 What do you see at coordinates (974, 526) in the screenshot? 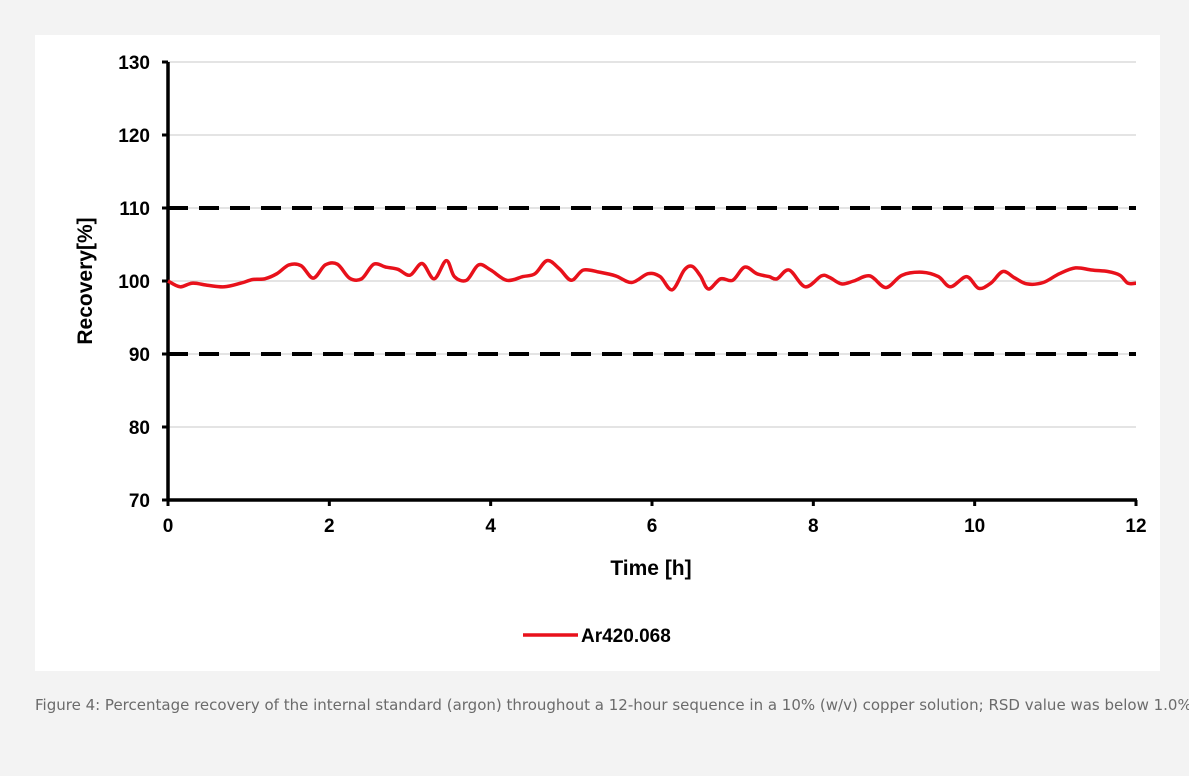
I see `x-tick-label-10: 10` at bounding box center [974, 526].